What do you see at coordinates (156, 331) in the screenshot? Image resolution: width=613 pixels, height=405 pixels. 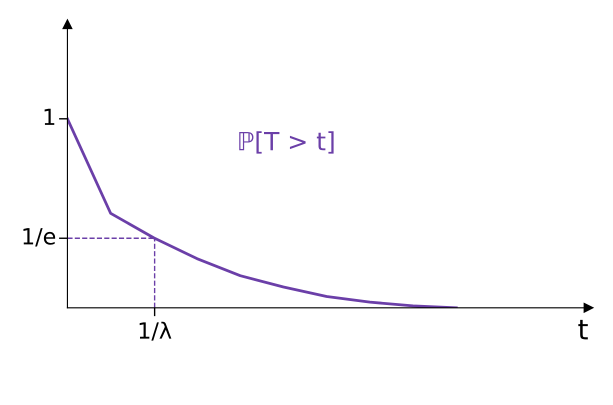 I see `text: 1/λ` at bounding box center [156, 331].